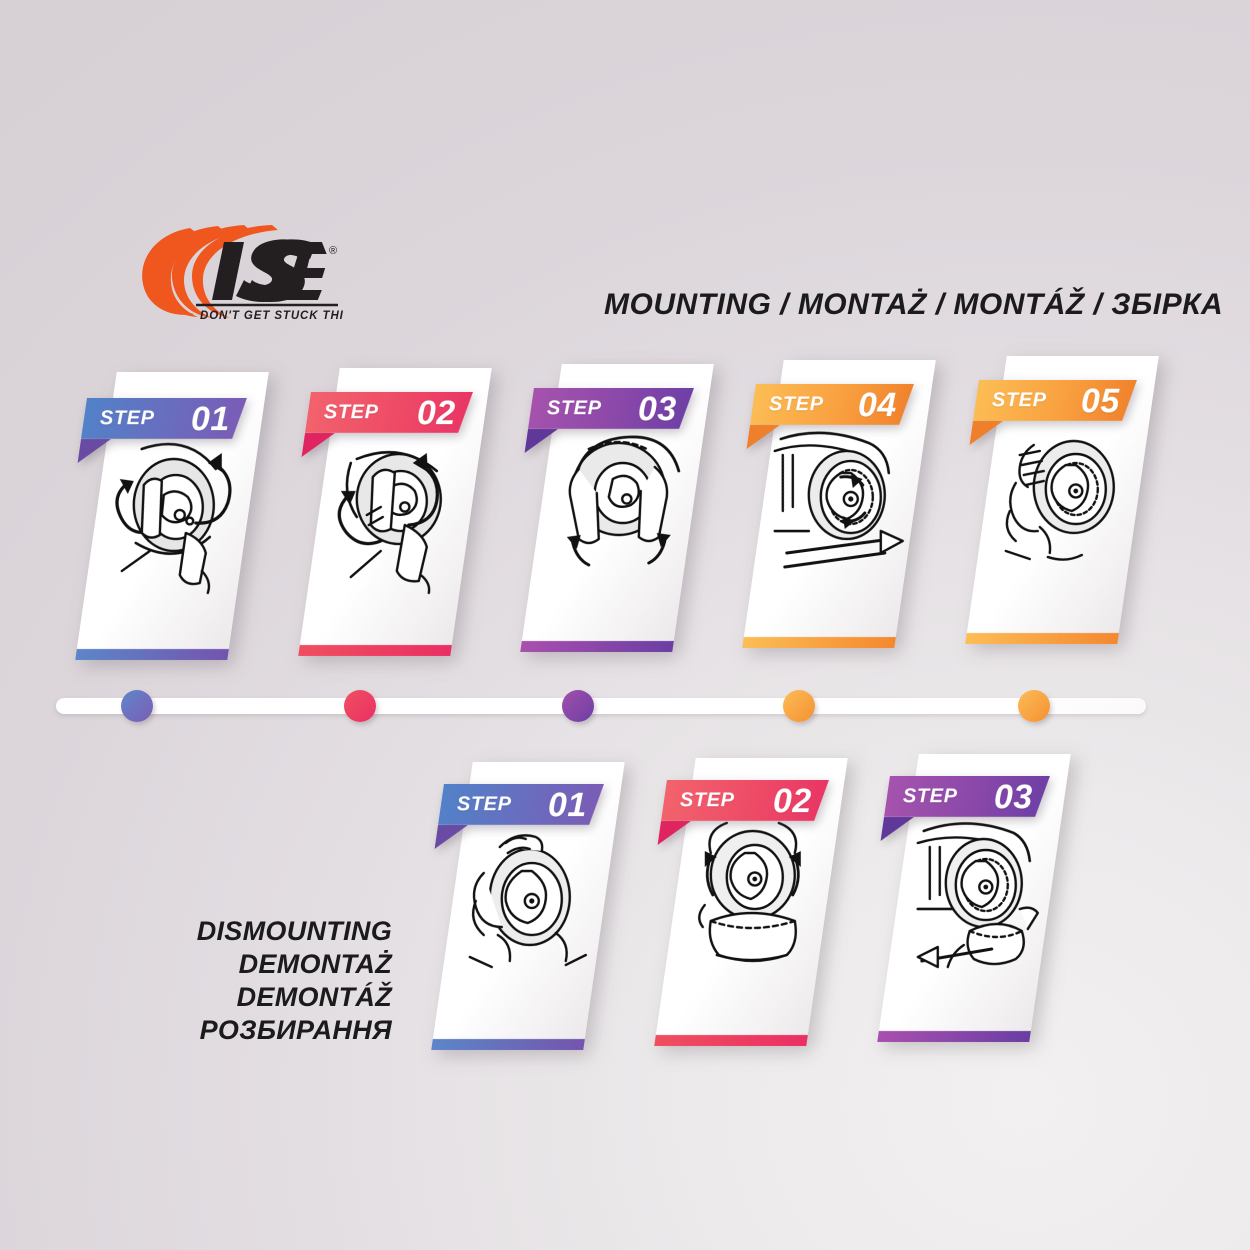 This screenshot has height=1250, width=1250. I want to click on registered-trademark-icon: ®, so click(333, 251).